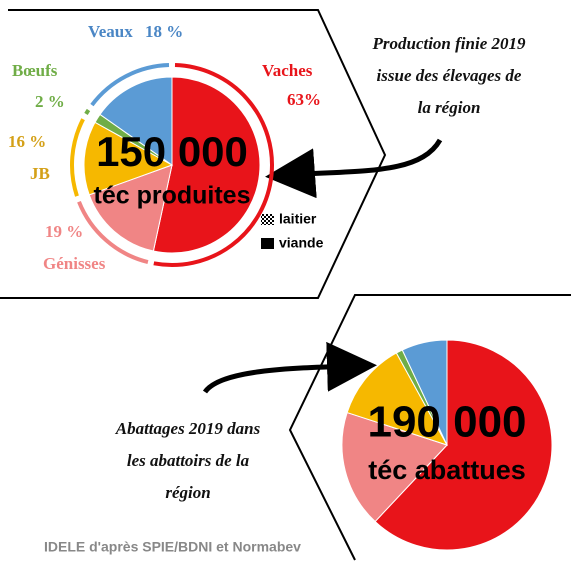  What do you see at coordinates (298, 219) in the screenshot?
I see `legend-label: laitier` at bounding box center [298, 219].